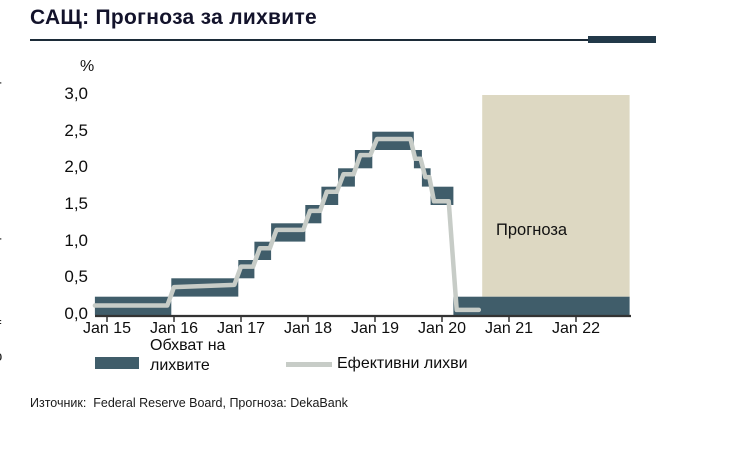 The width and height of the screenshot is (740, 450). I want to click on legend-label-effective: Ефективни лихви, so click(402, 363).